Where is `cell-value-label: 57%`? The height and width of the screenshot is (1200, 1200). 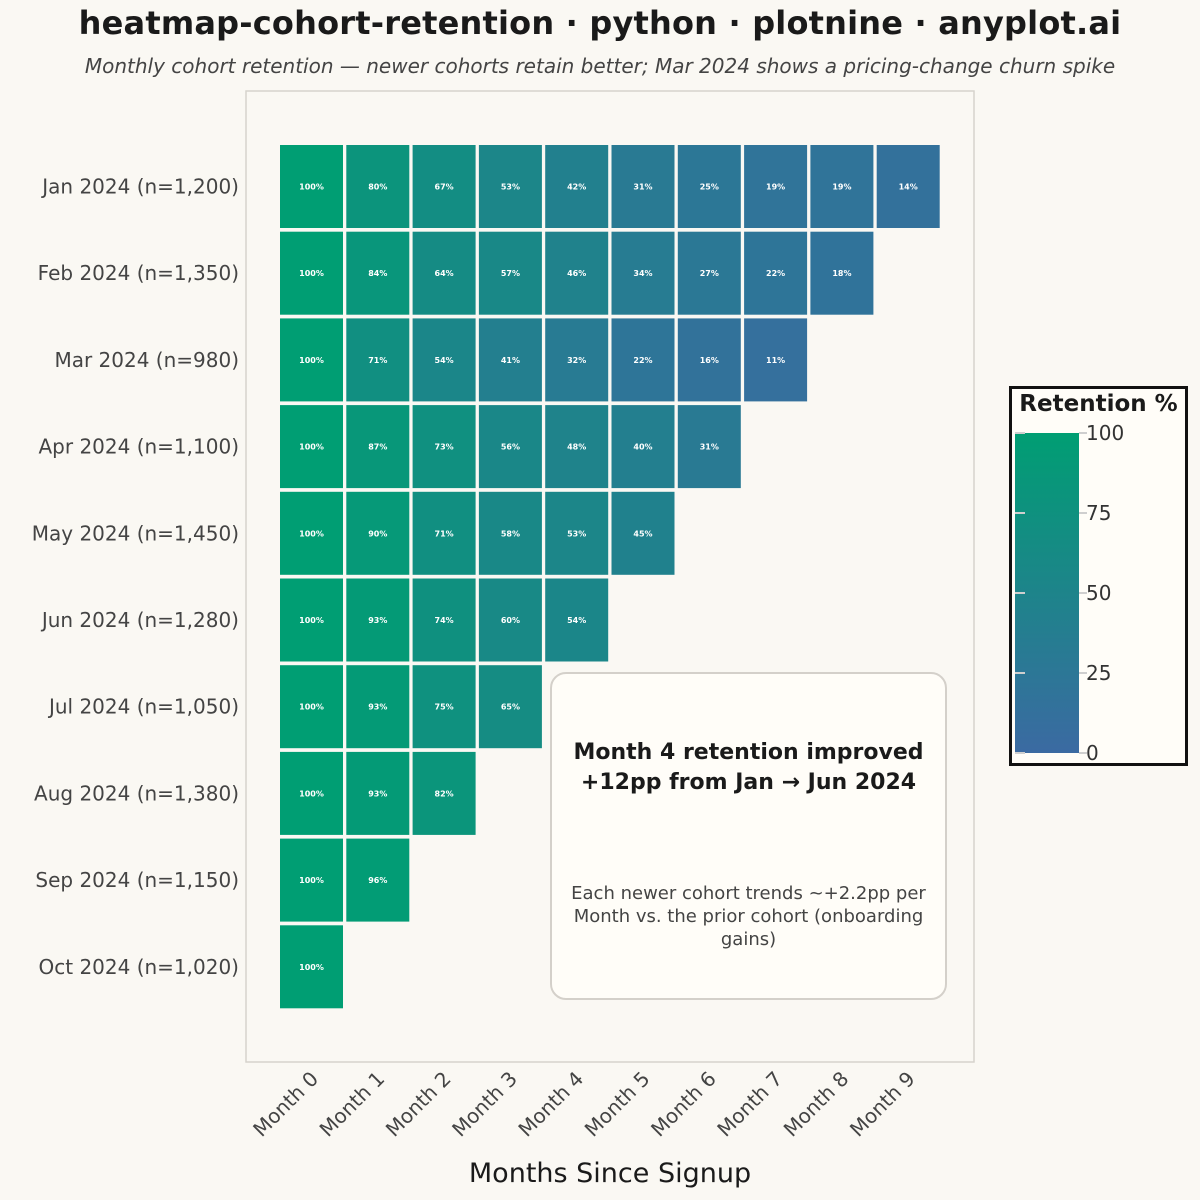 cell-value-label: 57% is located at coordinates (510, 273).